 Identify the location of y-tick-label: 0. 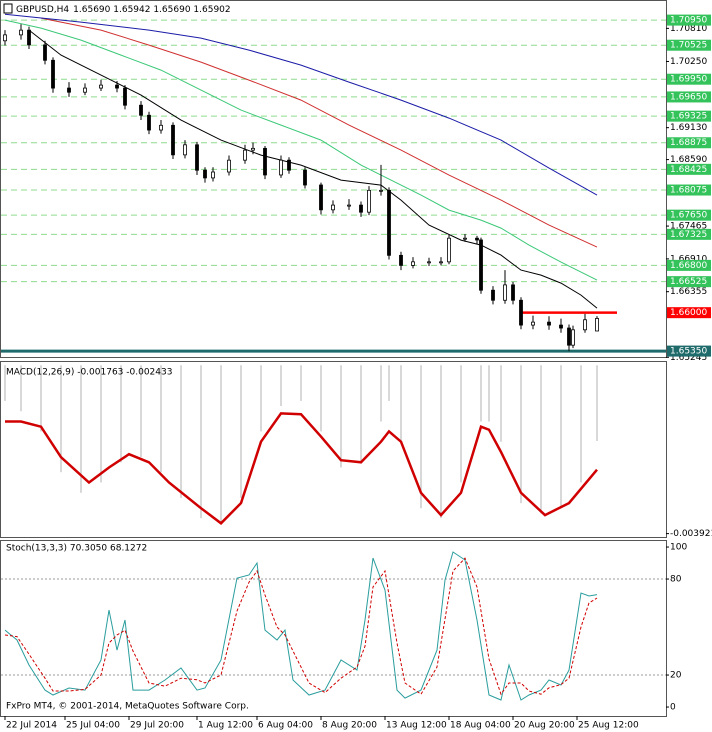
(673, 708).